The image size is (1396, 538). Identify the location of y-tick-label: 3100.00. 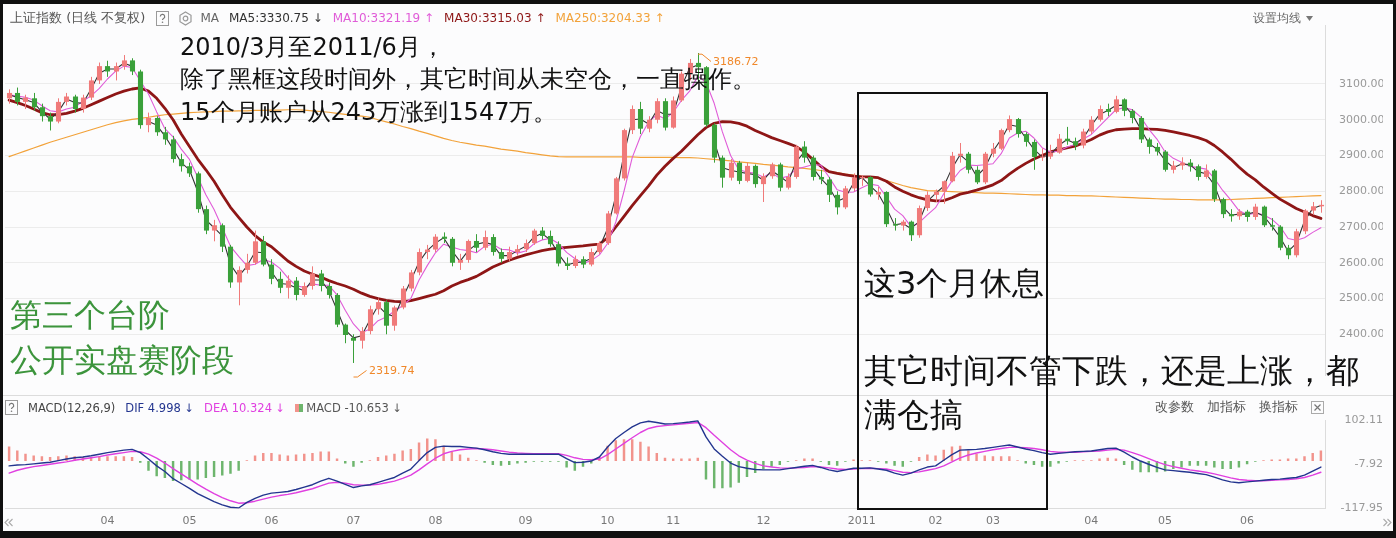
(1362, 83).